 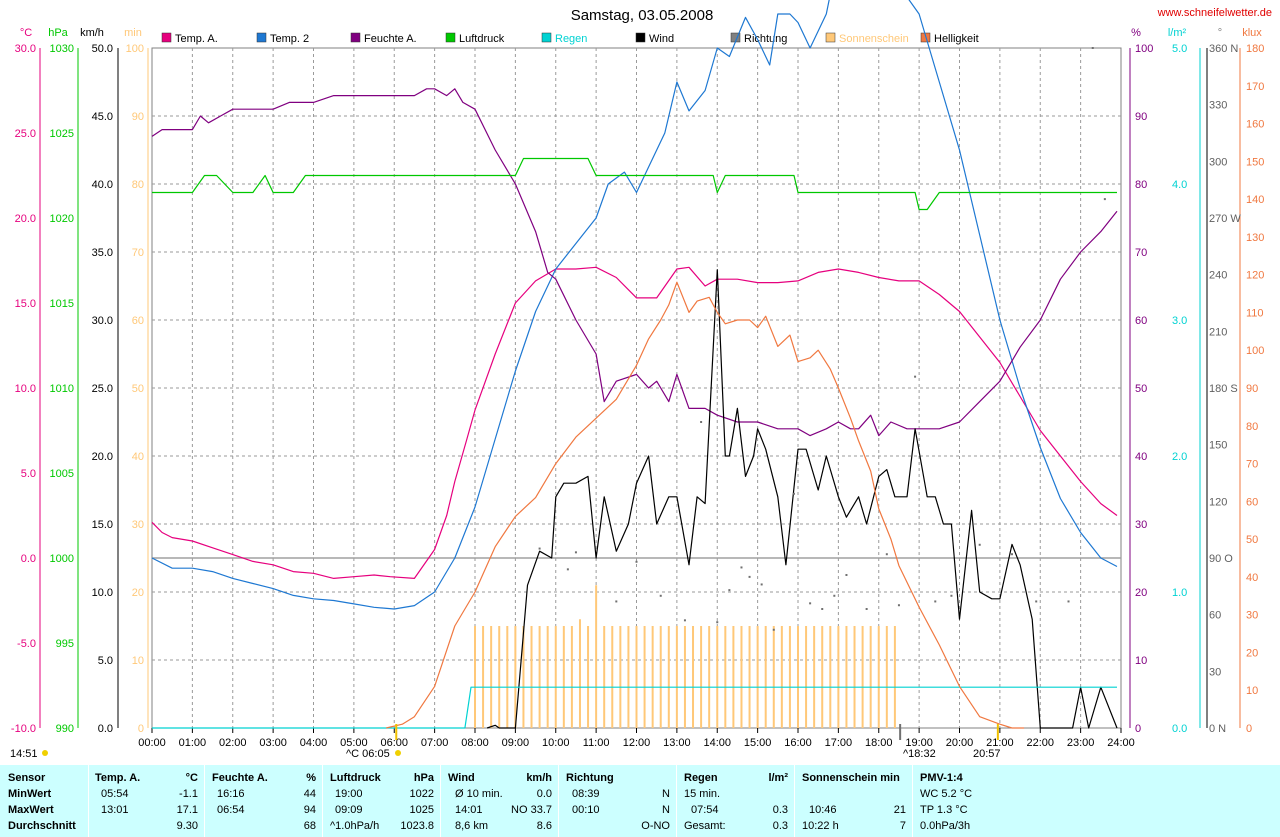 I want to click on time-now: 14:51, so click(x=24, y=754).